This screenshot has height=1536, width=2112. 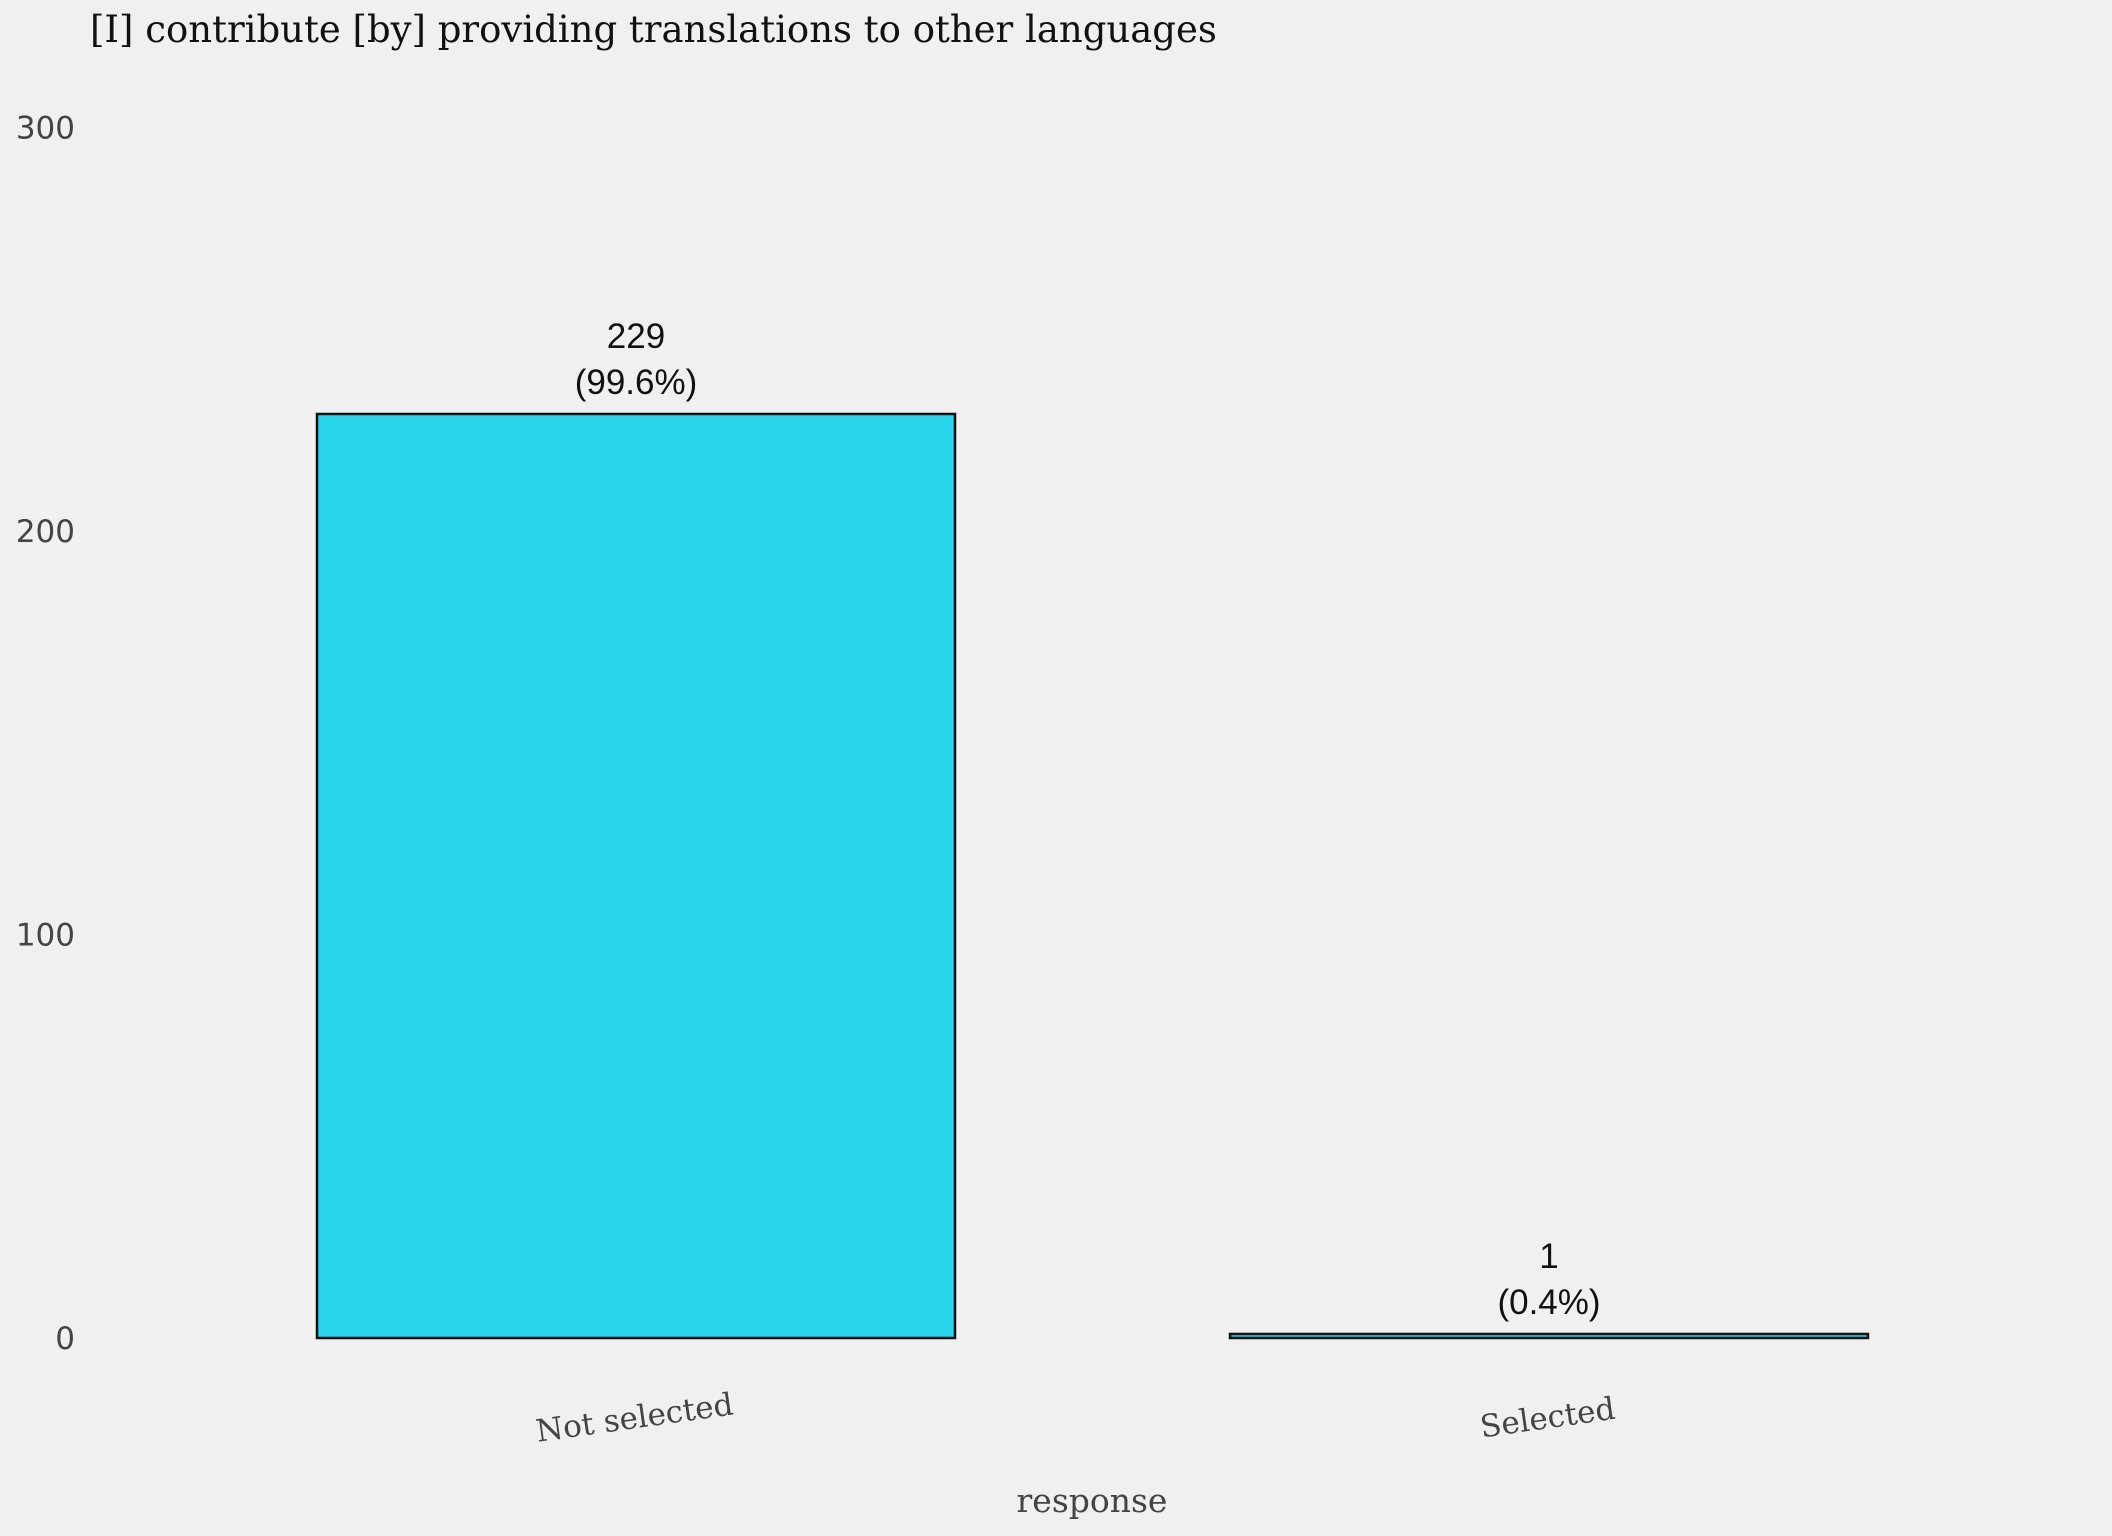 What do you see at coordinates (45, 936) in the screenshot?
I see `y-tick-label: 100` at bounding box center [45, 936].